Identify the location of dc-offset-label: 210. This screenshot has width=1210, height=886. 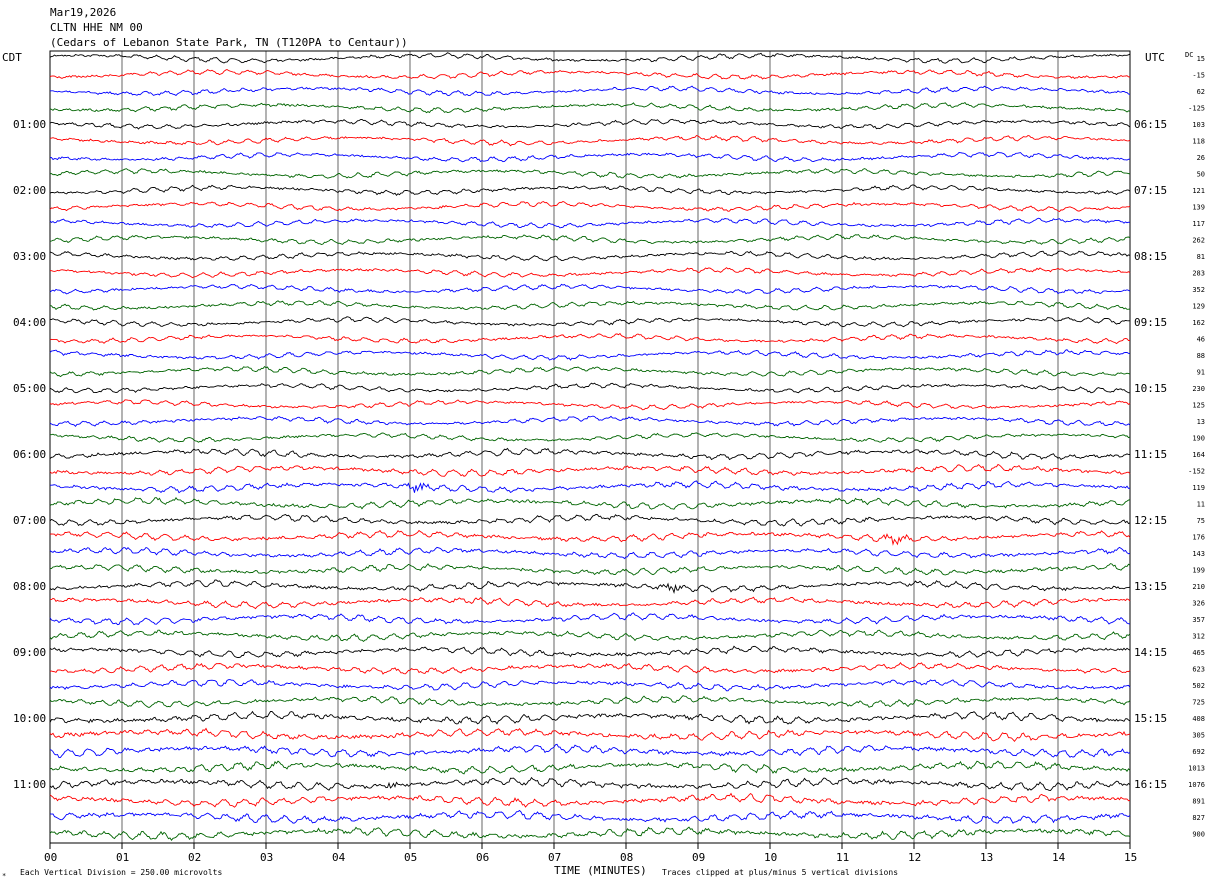
(1198, 587).